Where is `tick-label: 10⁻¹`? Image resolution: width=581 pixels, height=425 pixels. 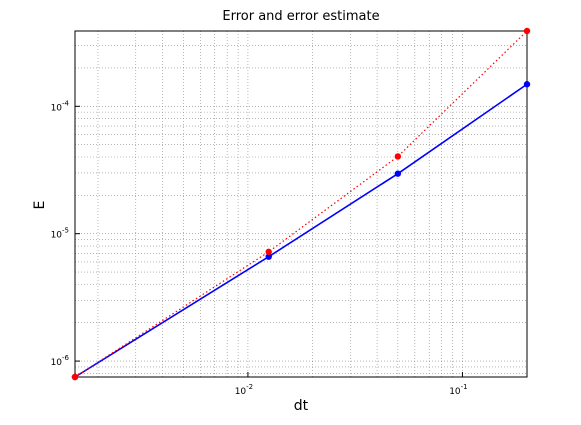 tick-label: 10⁻¹ is located at coordinates (458, 390).